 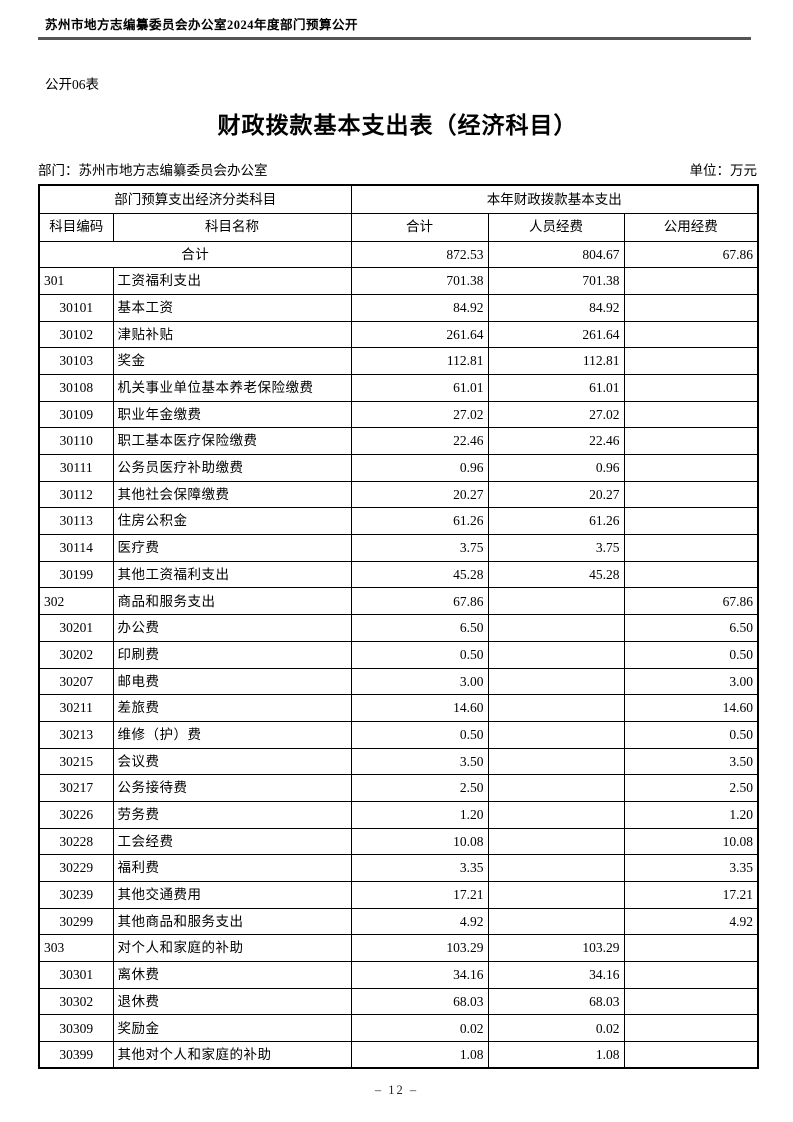 I want to click on cell-personnel-funds: 61.26, so click(x=556, y=521).